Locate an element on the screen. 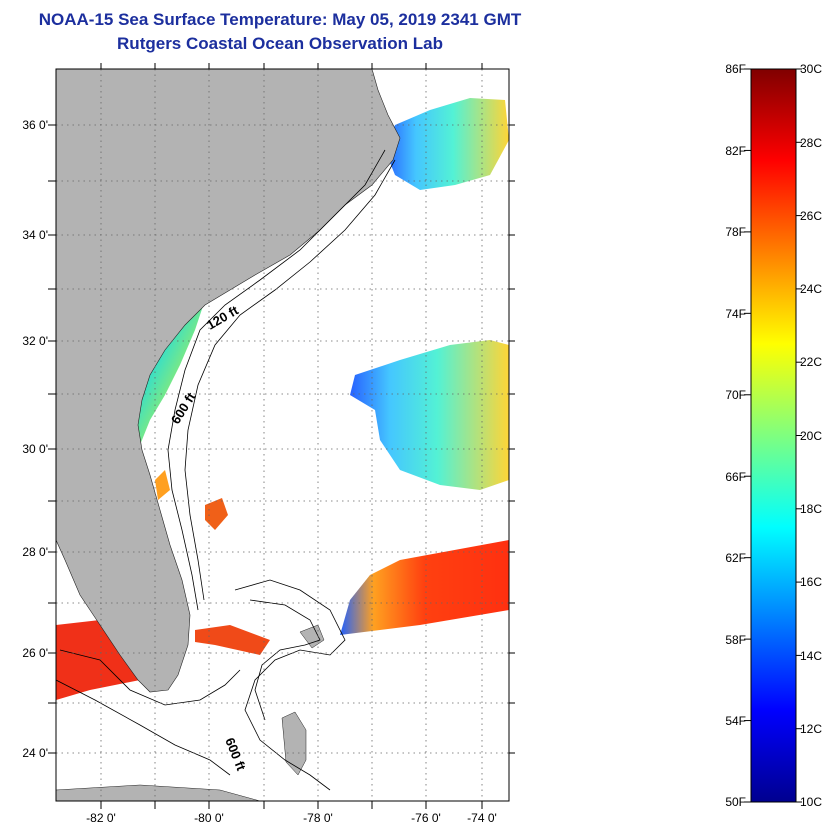 Image resolution: width=833 pixels, height=832 pixels. colorbar-f-label: 74F is located at coordinates (735, 314).